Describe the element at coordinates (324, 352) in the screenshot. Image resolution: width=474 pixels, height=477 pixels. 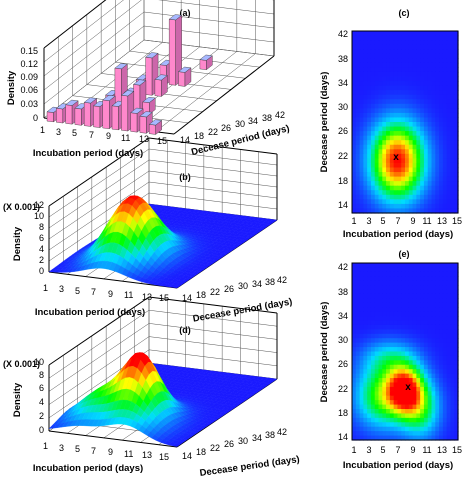
I see `panel-e-ylabel: Decease period (days)` at that location.